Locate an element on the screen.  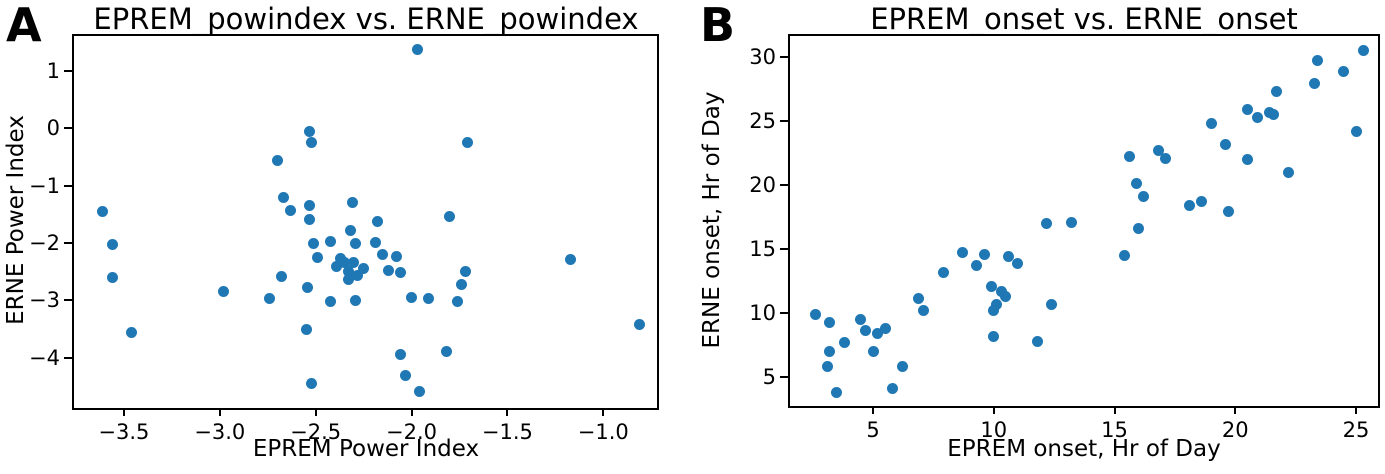
x-tick-label: 5 is located at coordinates (873, 430).